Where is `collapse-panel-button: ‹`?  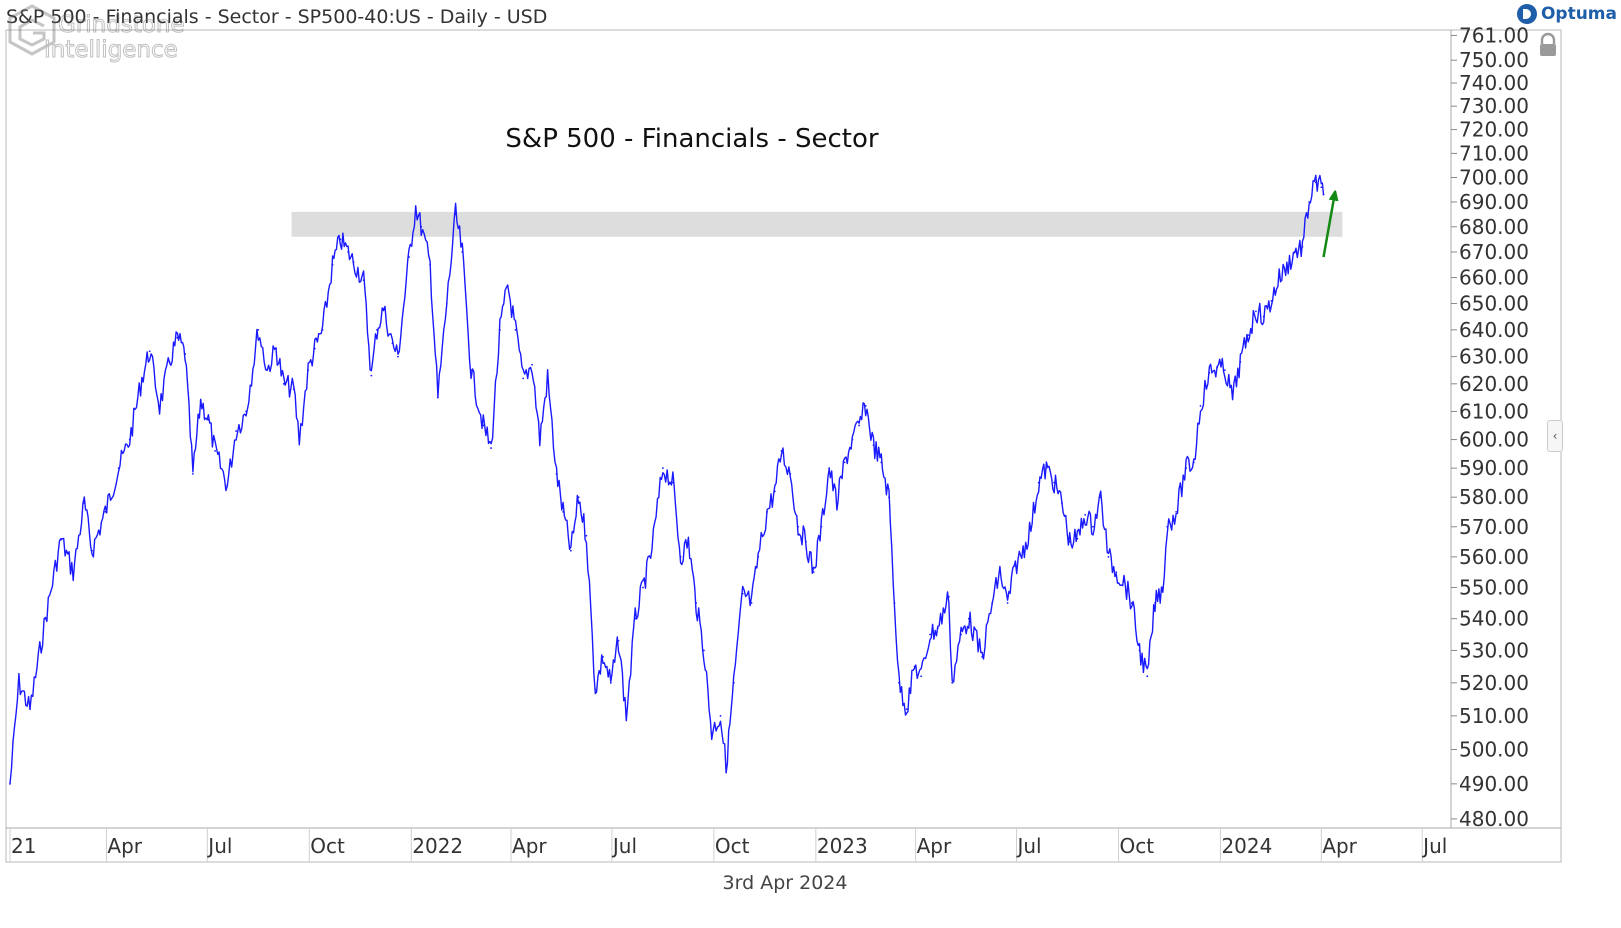
collapse-panel-button: ‹ is located at coordinates (1555, 436).